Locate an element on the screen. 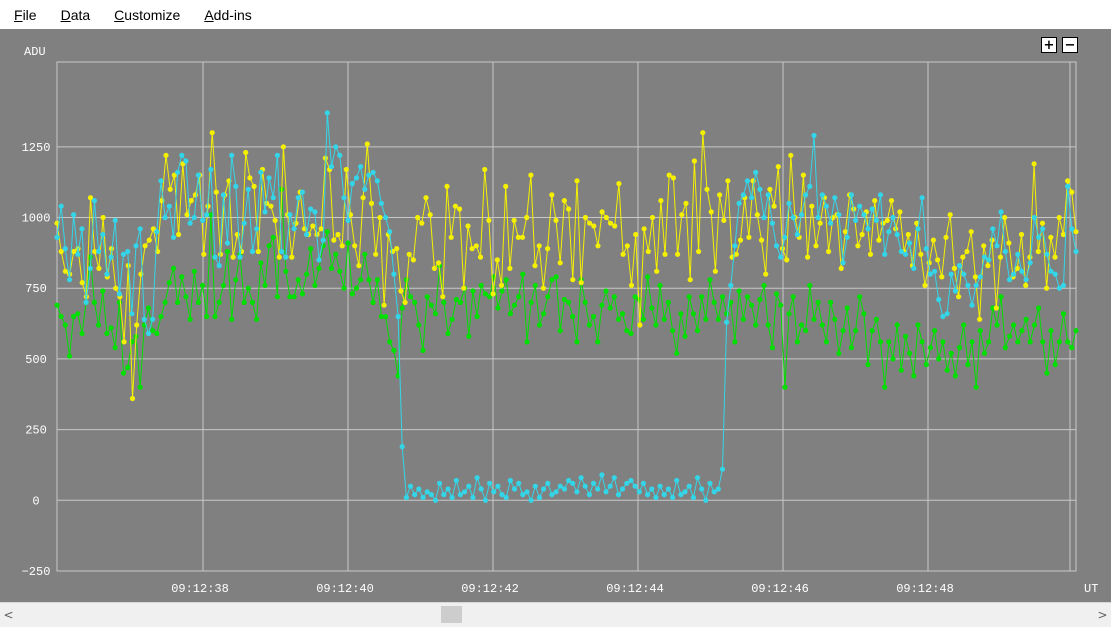 This screenshot has width=1111, height=627. scroll-thumb is located at coordinates (451, 614).